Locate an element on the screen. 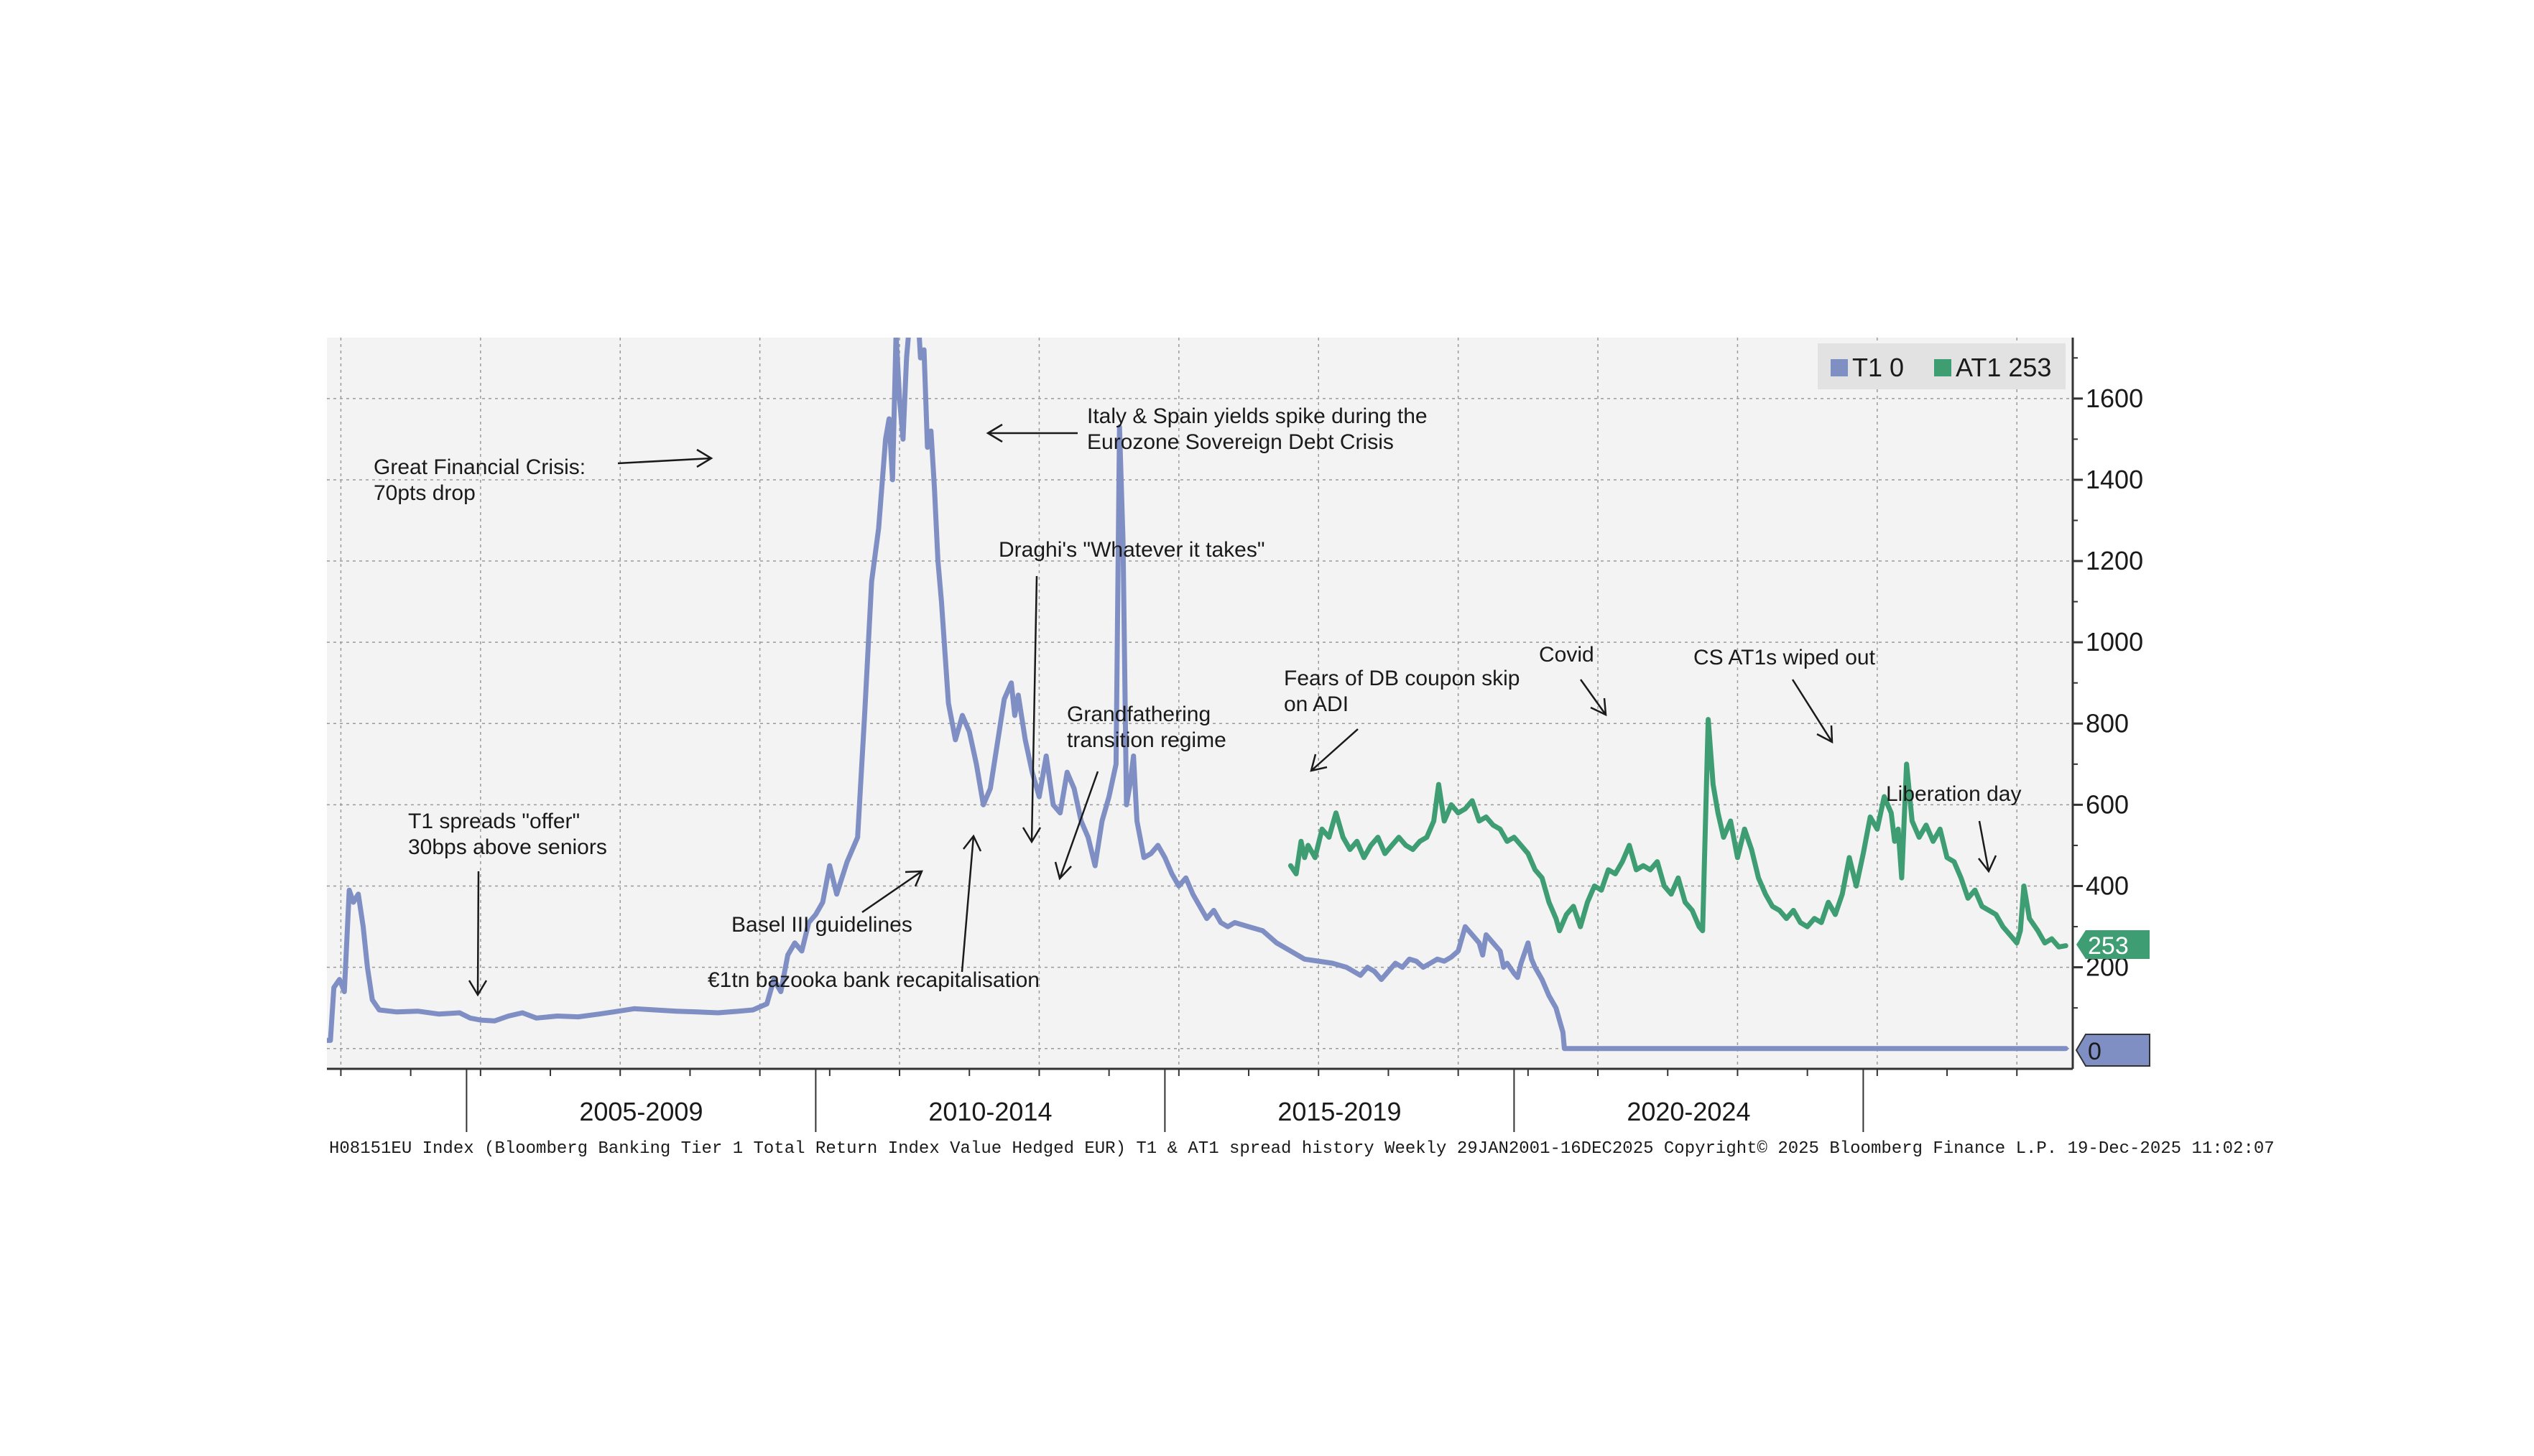 Image resolution: width=2534 pixels, height=1456 pixels. arrow-db is located at coordinates (1334, 749).